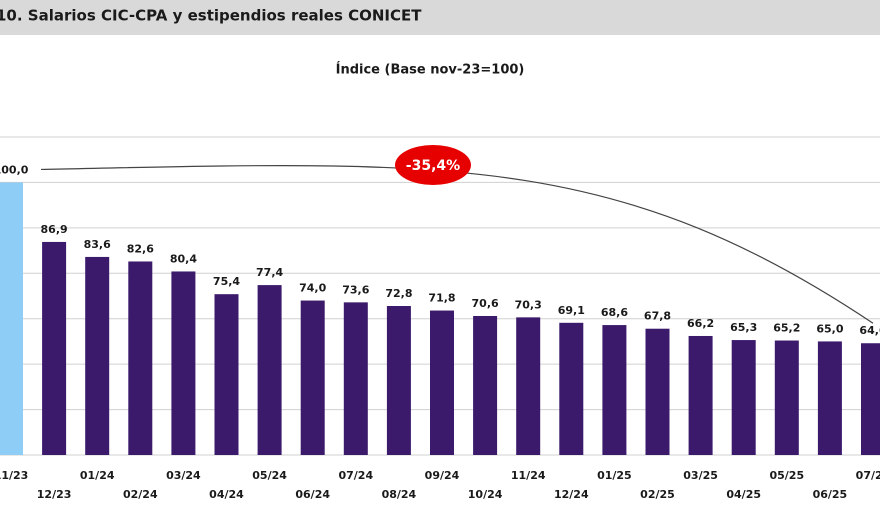 This screenshot has height=516, width=880. What do you see at coordinates (442, 475) in the screenshot?
I see `x-tick-label: 09/24` at bounding box center [442, 475].